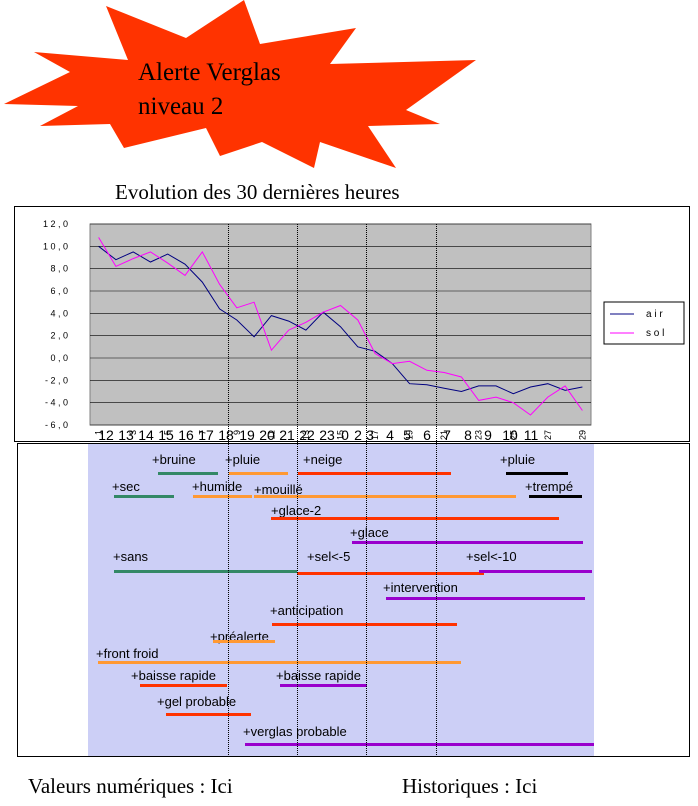 Image resolution: width=698 pixels, height=806 pixels. What do you see at coordinates (390, 435) in the screenshot?
I see `hour-label: 4` at bounding box center [390, 435].